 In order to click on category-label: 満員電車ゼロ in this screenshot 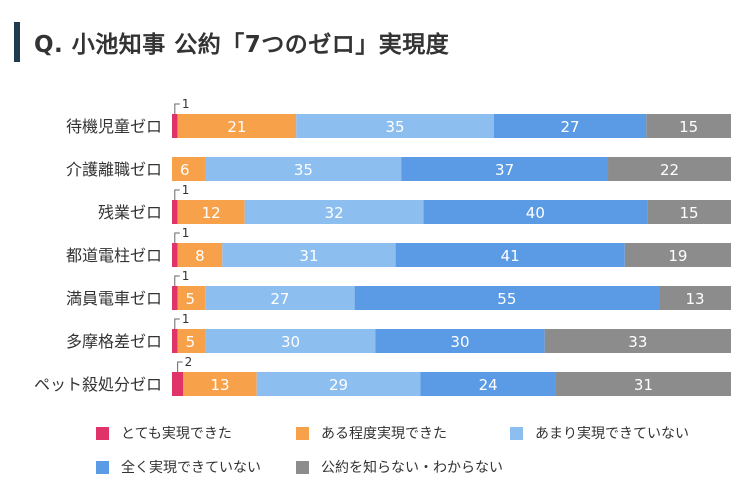, I will do `click(114, 298)`.